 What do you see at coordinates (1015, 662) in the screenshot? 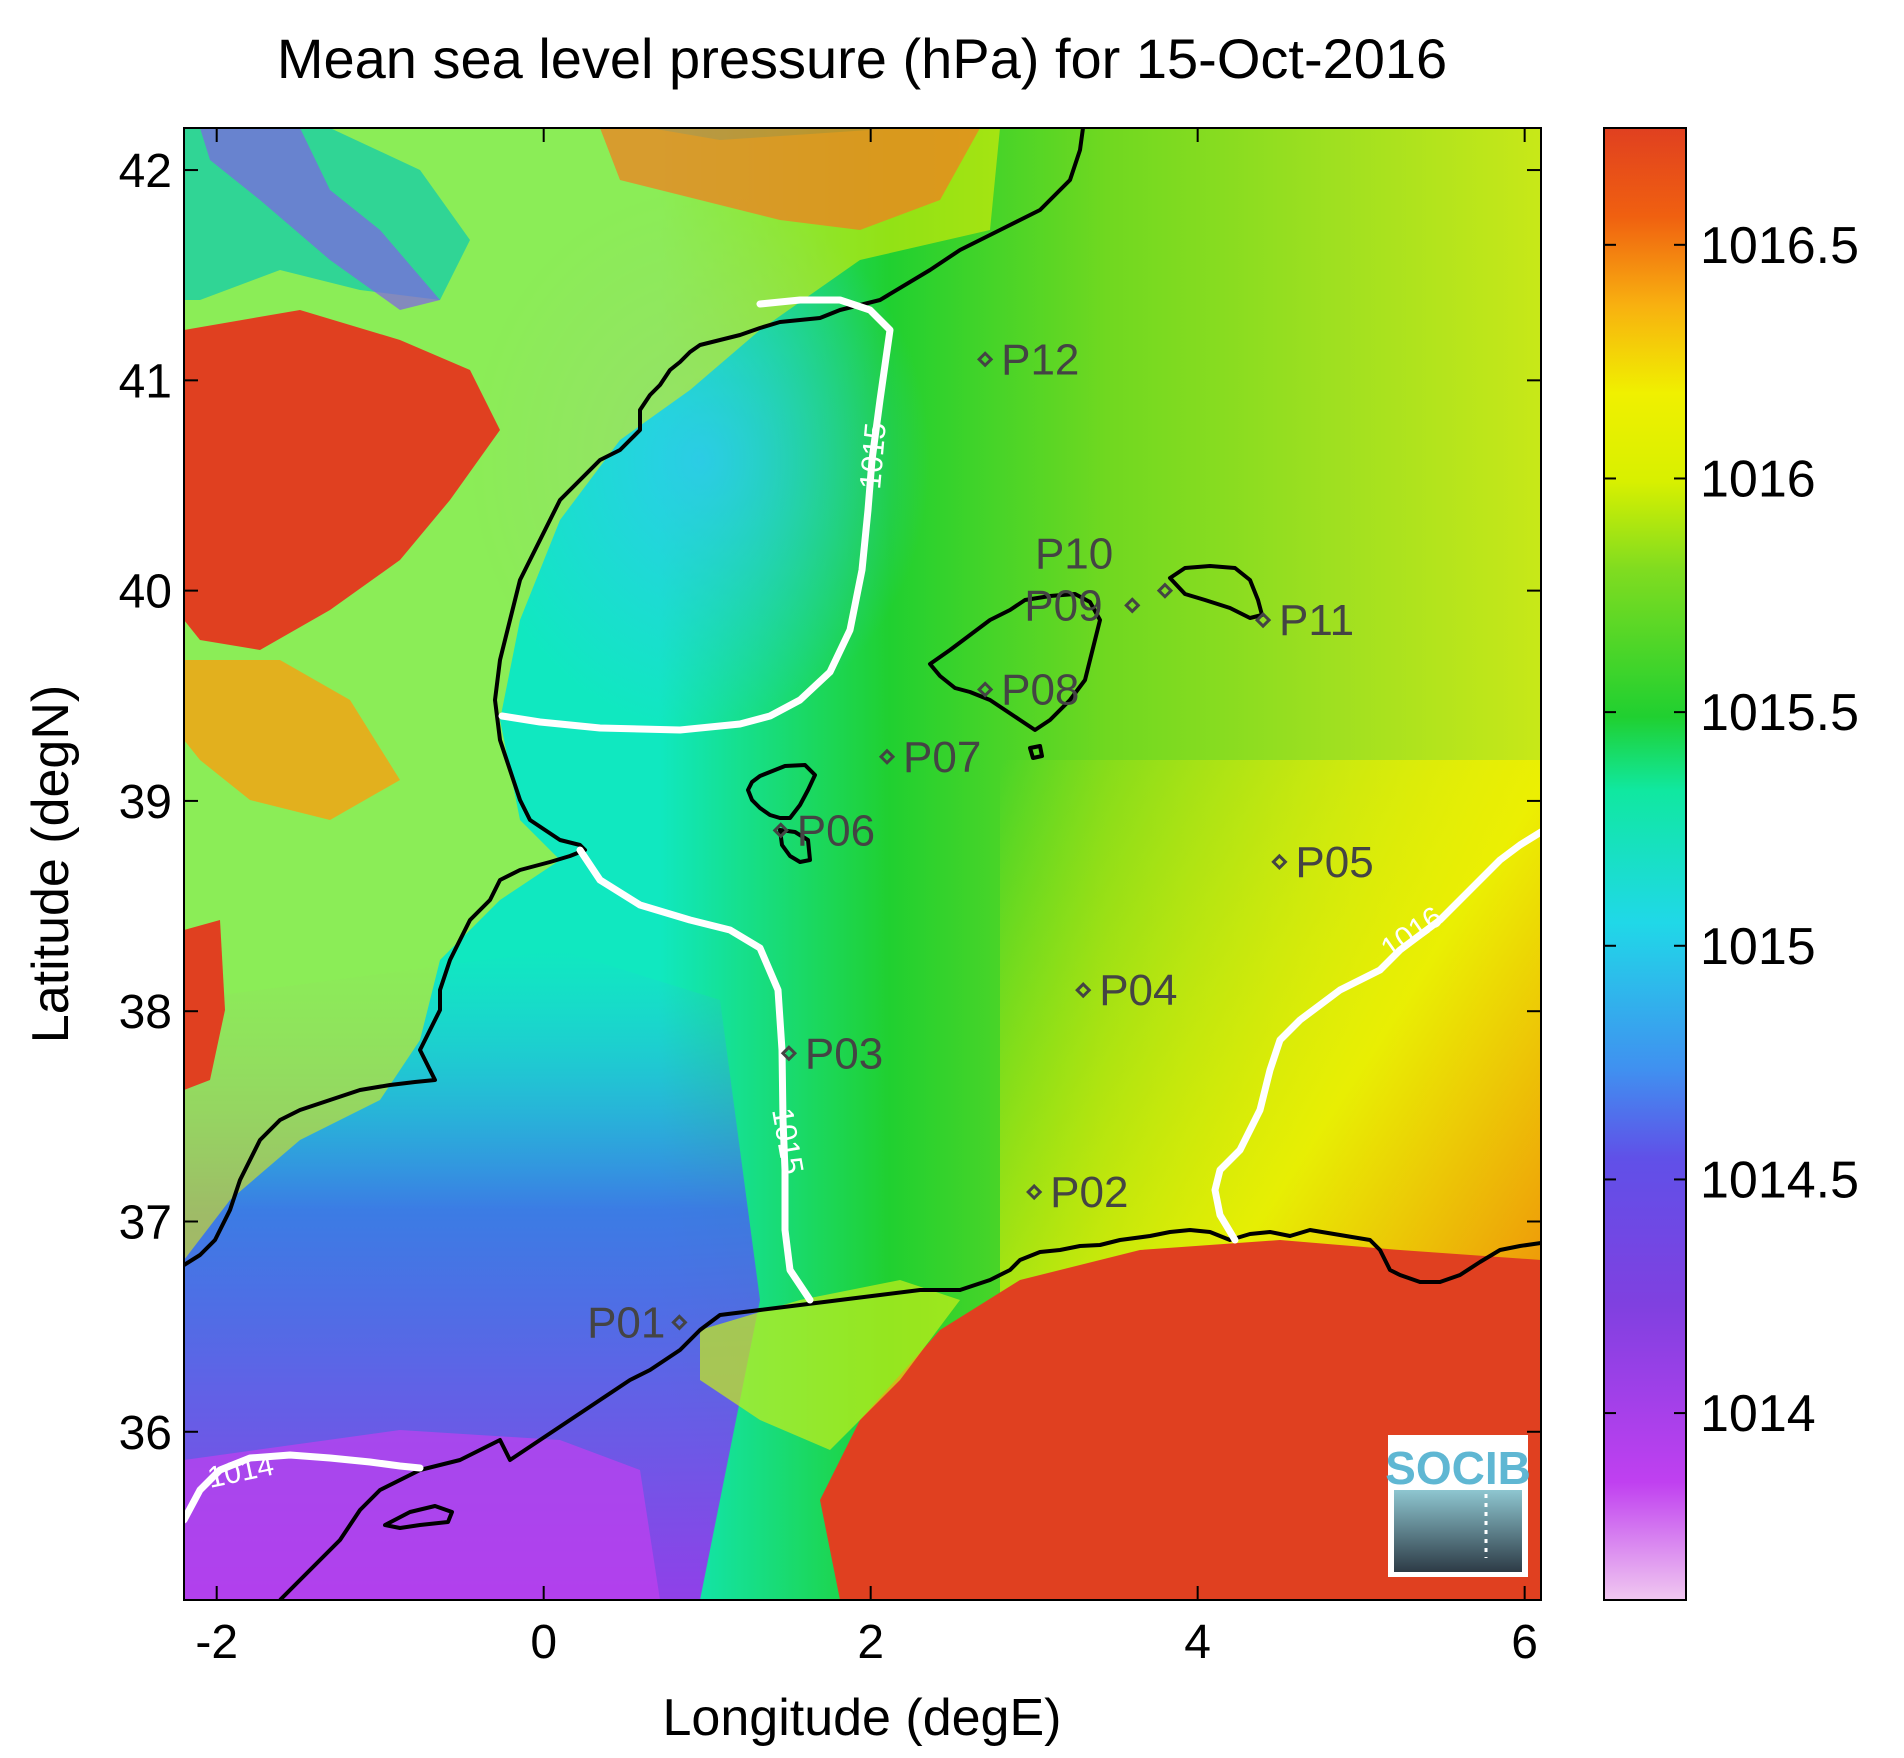
I see `island-mallorca` at bounding box center [1015, 662].